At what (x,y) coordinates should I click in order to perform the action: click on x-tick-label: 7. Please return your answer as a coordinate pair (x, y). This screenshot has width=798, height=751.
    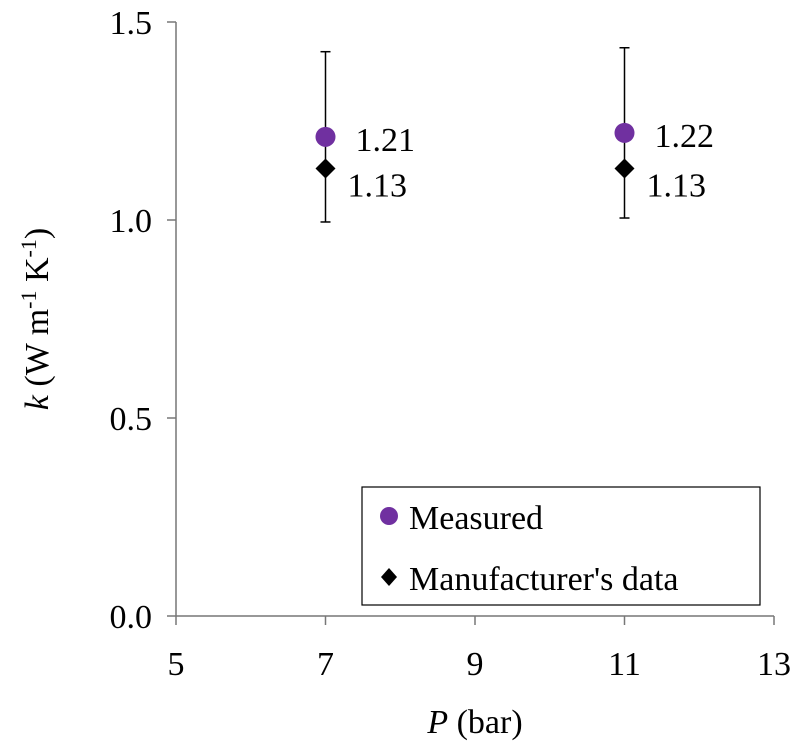
    Looking at the image, I should click on (325, 664).